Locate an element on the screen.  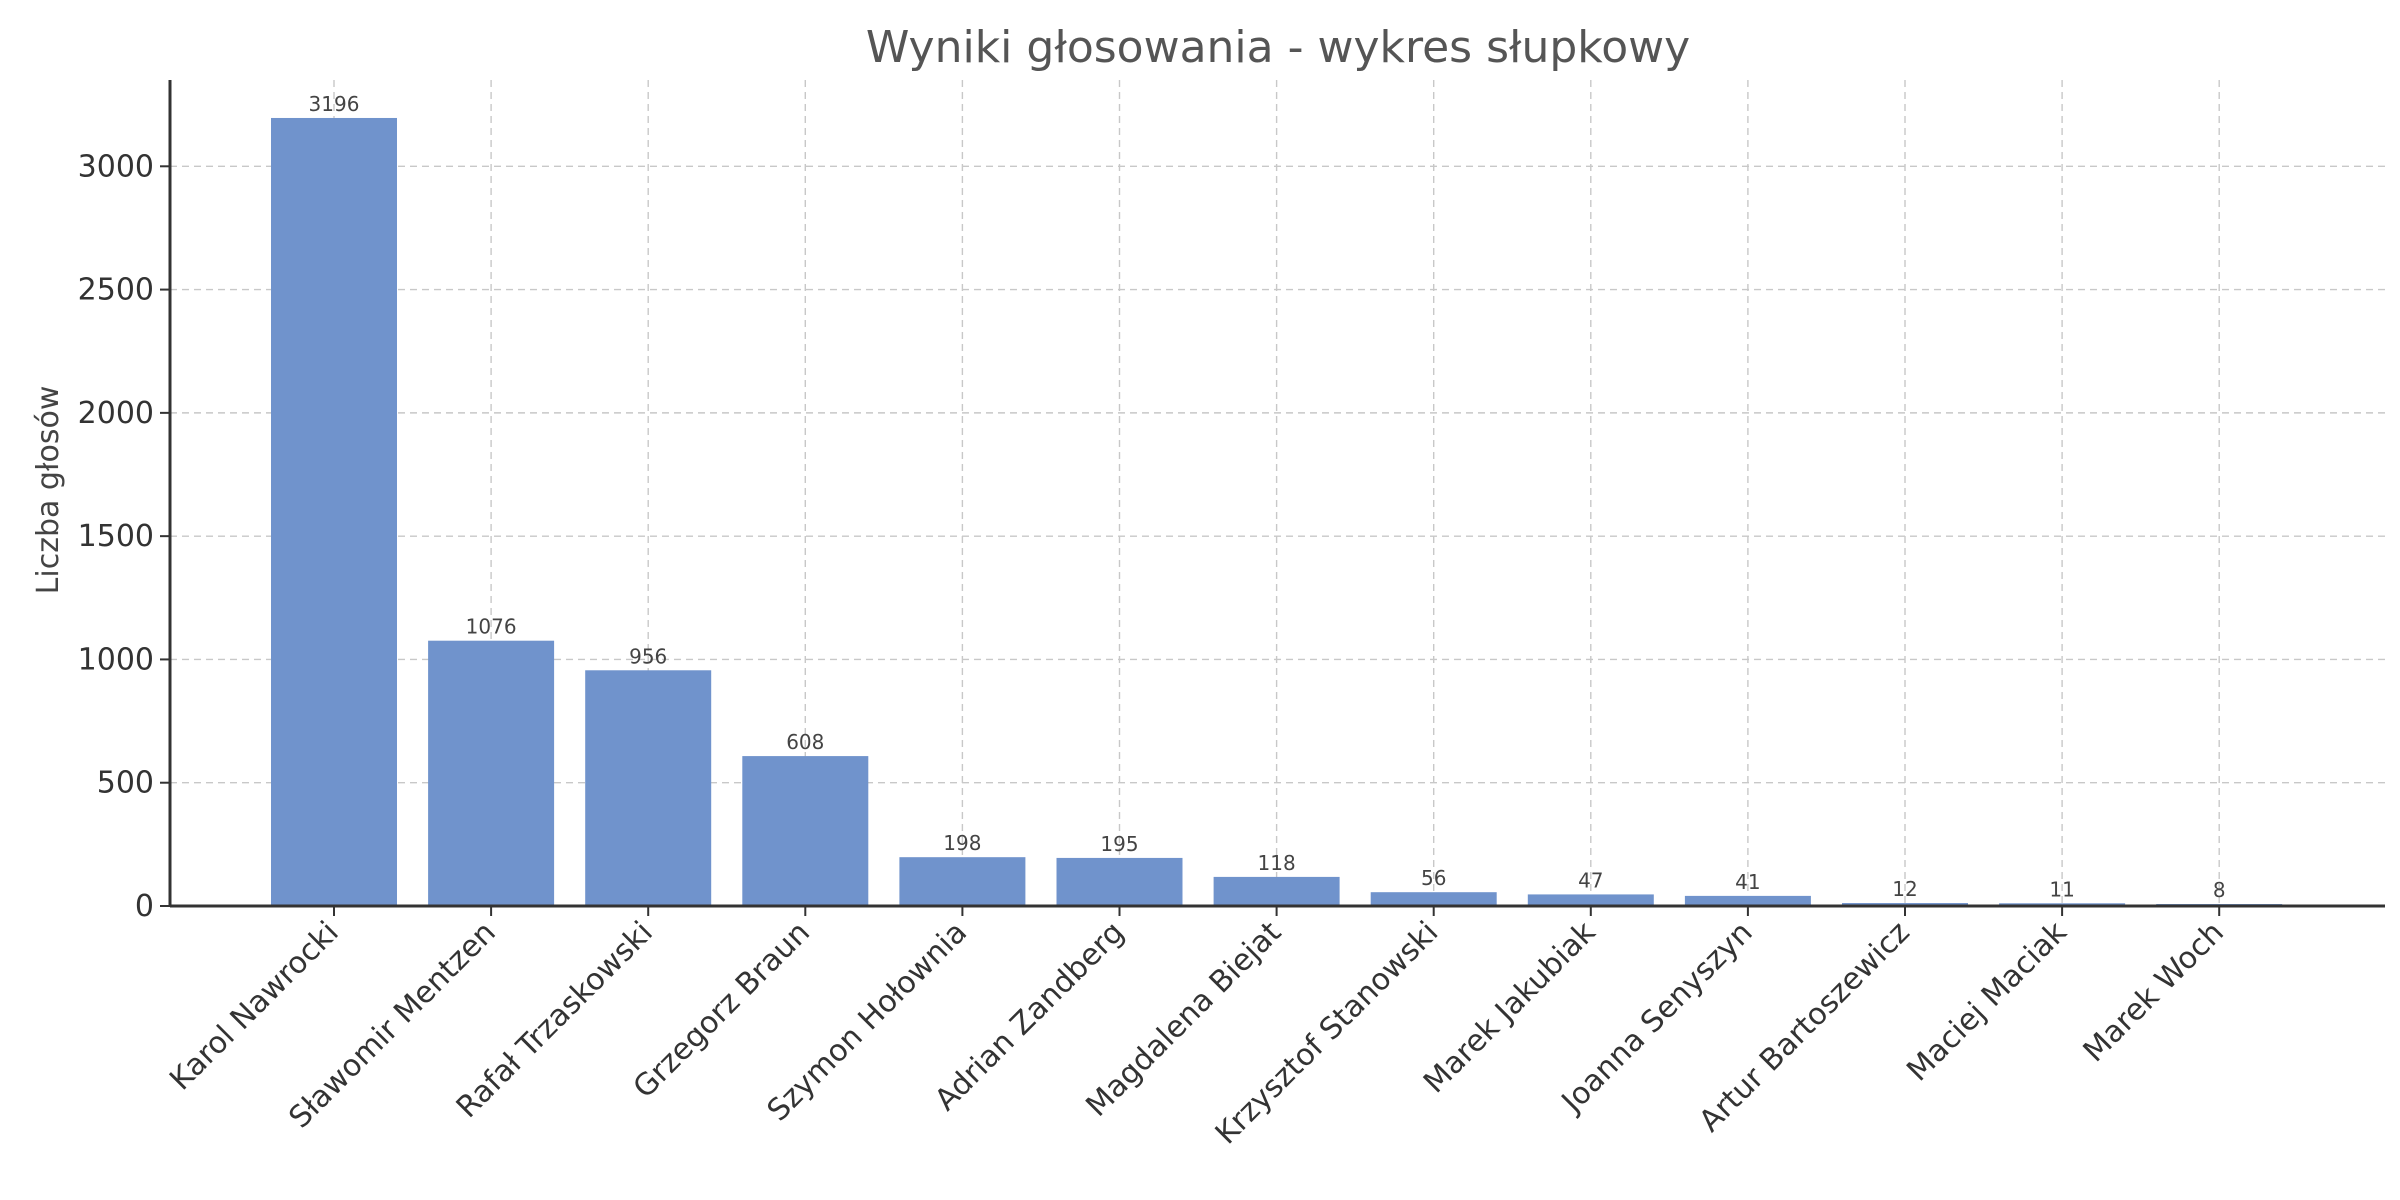
chart-title: Wyniki głosowania - wykres słupkowy is located at coordinates (1278, 47).